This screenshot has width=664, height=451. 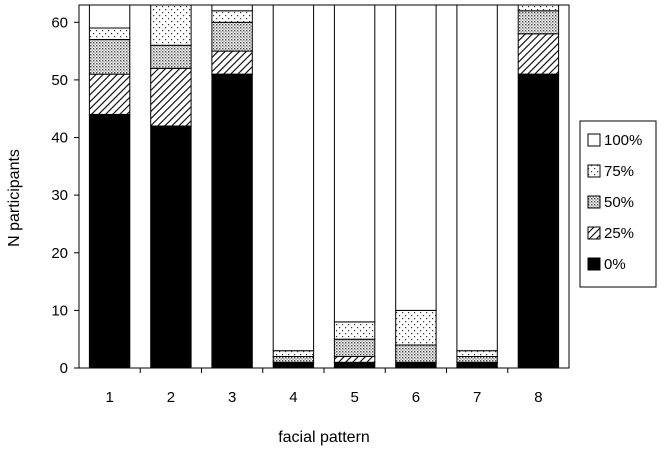 I want to click on legend-label-0pct: 0%, so click(x=615, y=264).